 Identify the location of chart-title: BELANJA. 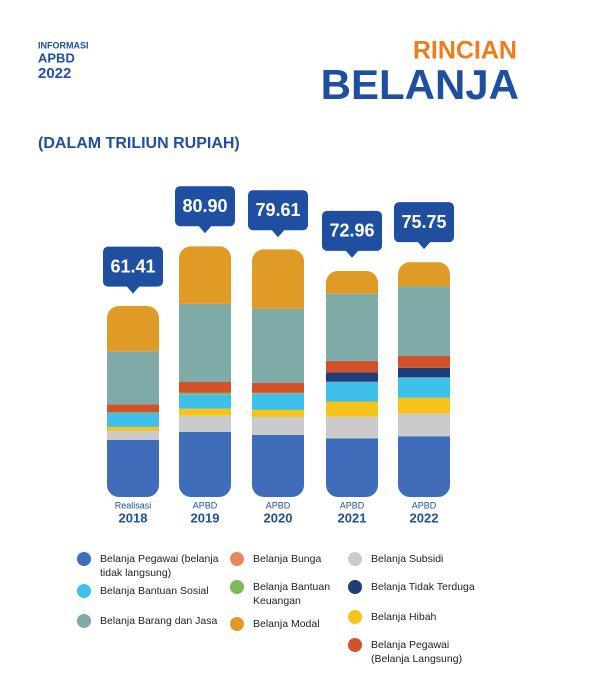
(420, 84).